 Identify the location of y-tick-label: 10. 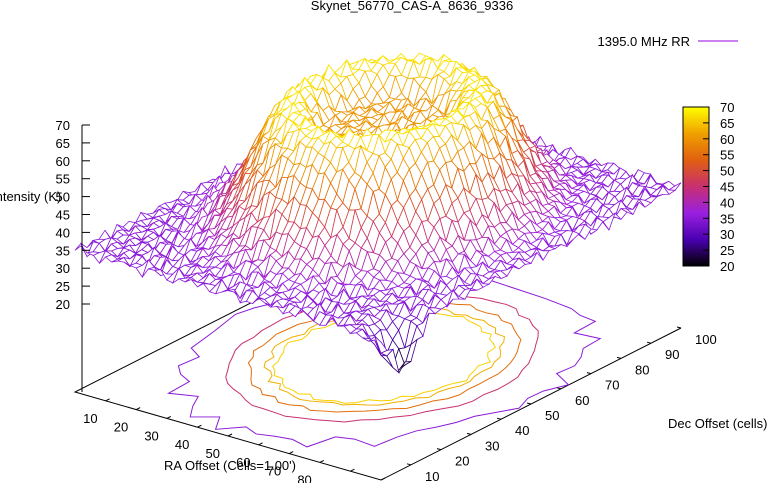
(432, 476).